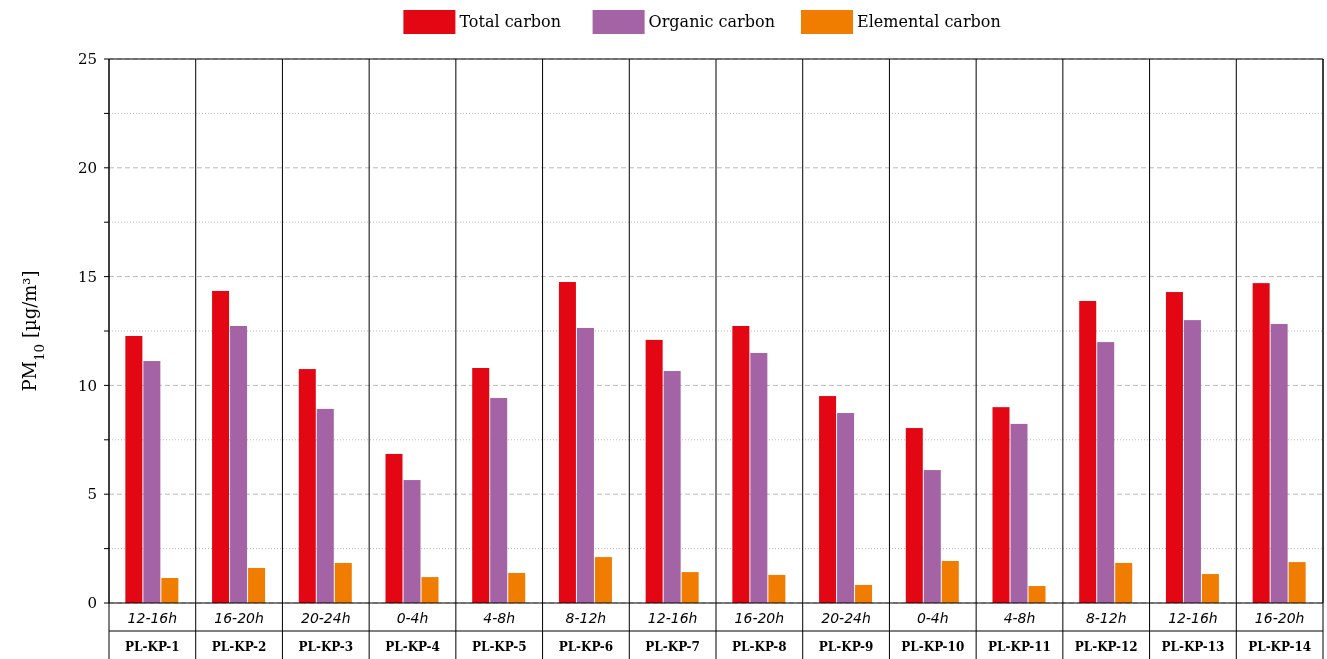 The image size is (1327, 659). Describe the element at coordinates (1193, 632) in the screenshot. I see `x-tick-label: 12-16h PL-KP-13` at that location.